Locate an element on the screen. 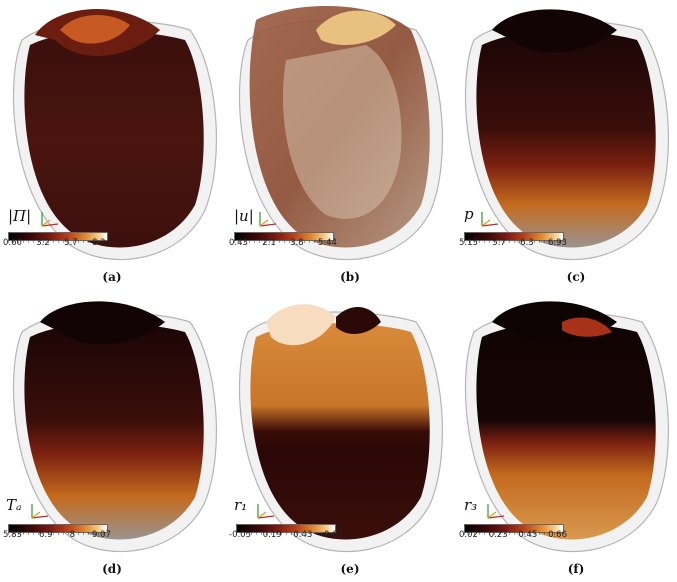  tick-label: 0.23 is located at coordinates (498, 535).